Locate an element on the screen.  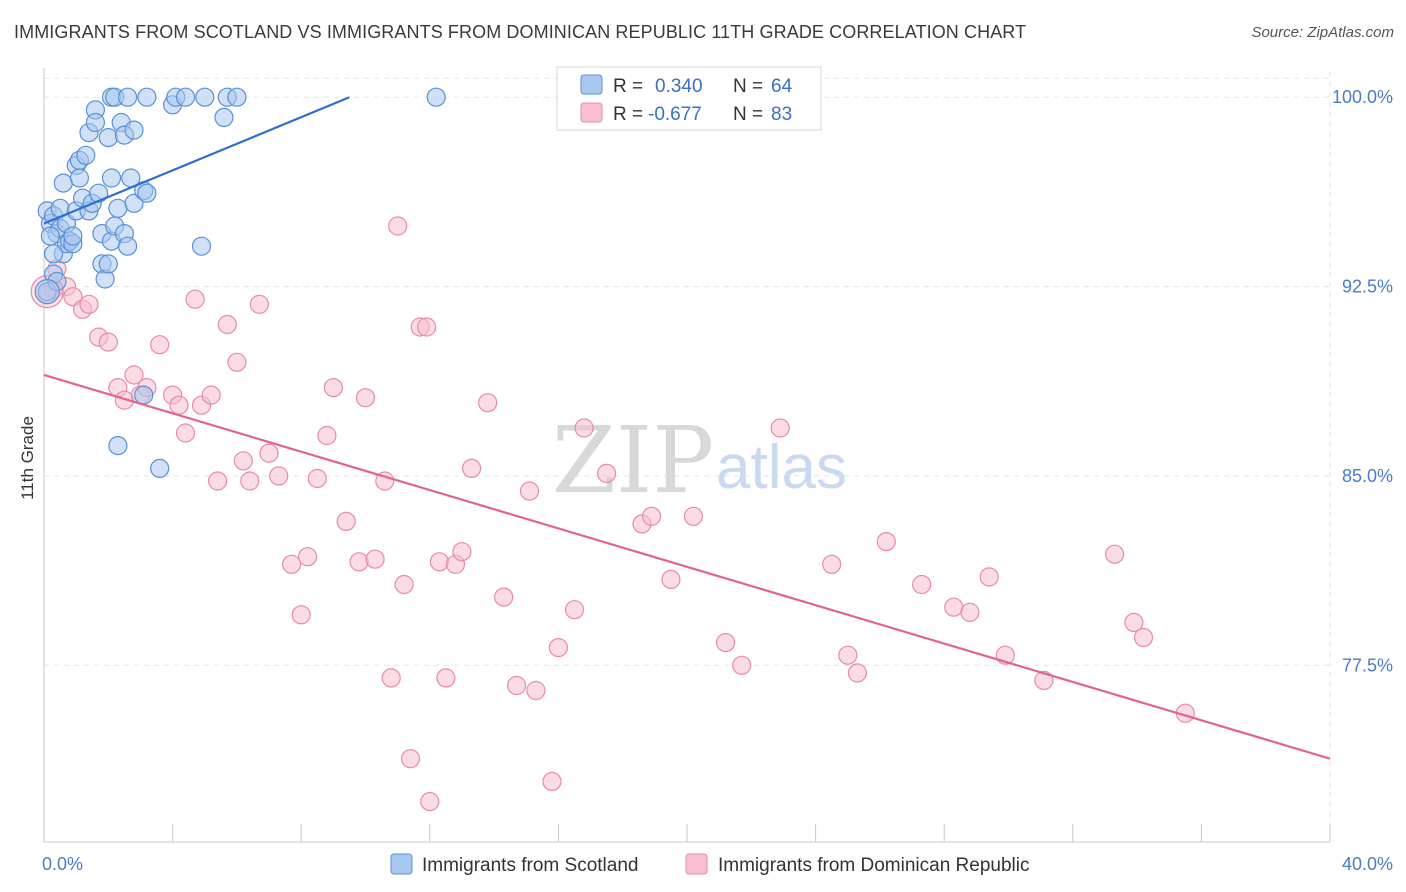
bottom-legend-label-dominican: Immigrants from Dominican Republic is located at coordinates (874, 865).